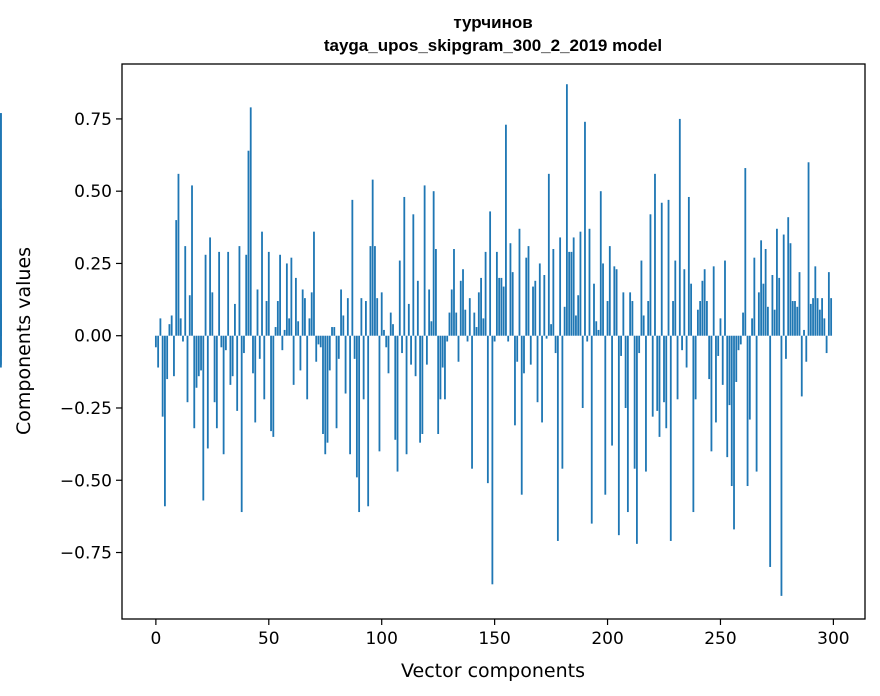 This screenshot has width=880, height=696. I want to click on y-tick-label-2: −0.25, so click(86, 409).